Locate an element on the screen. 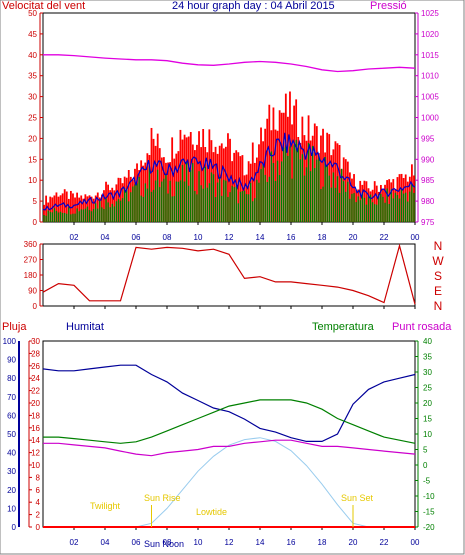  sun-noon-annotation: Sun Noon is located at coordinates (164, 544).